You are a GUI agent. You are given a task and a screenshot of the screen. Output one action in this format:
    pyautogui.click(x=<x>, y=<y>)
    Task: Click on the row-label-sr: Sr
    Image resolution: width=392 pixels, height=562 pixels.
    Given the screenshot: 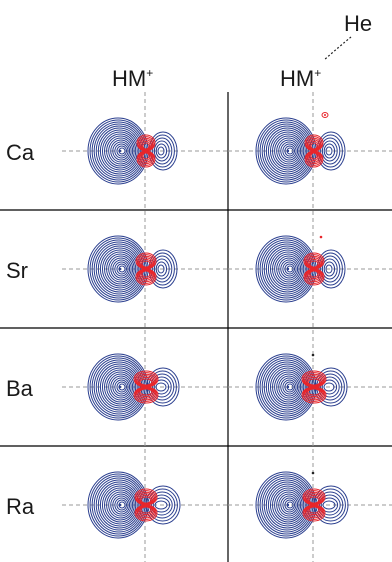 What is the action you would take?
    pyautogui.click(x=17, y=270)
    